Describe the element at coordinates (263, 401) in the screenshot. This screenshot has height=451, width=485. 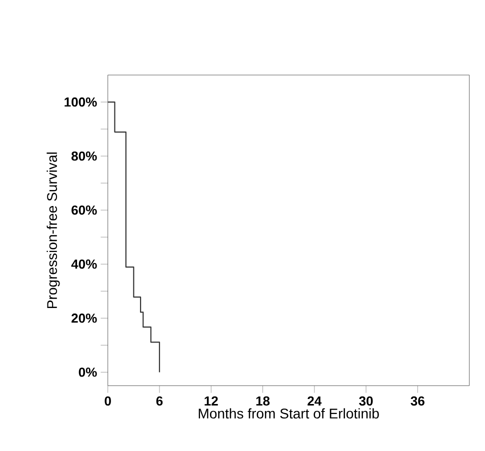
I see `x-tick-label: 18` at that location.